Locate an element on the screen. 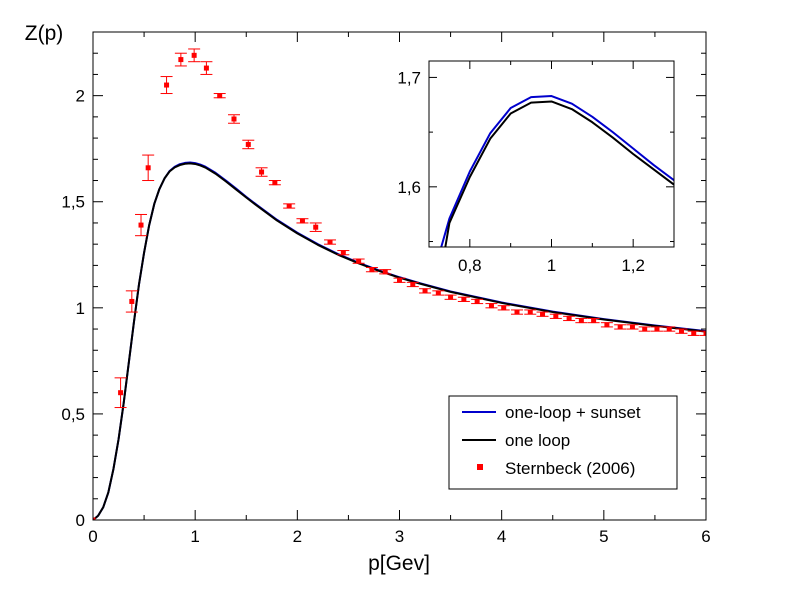  legend-label-one-loop: one loop is located at coordinates (537, 440).